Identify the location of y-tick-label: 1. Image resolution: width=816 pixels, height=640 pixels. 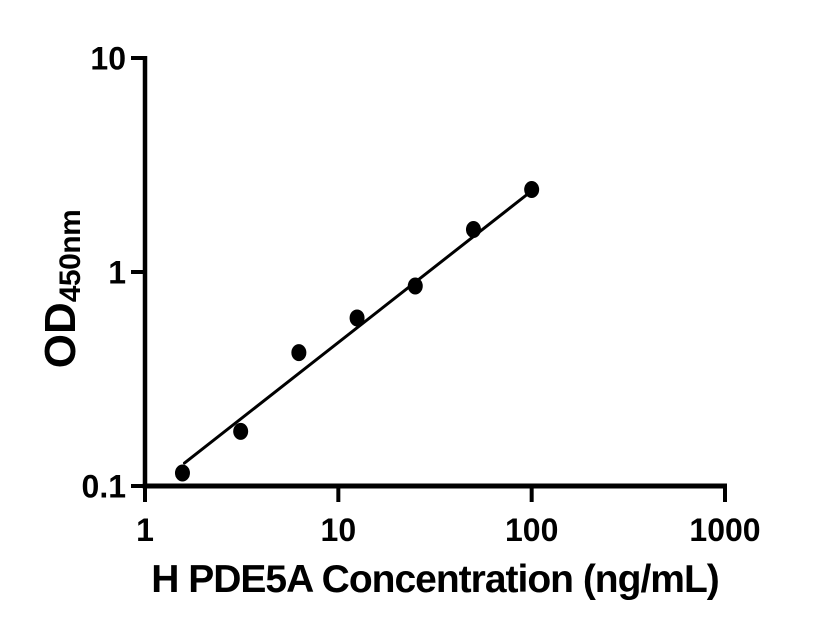
(117, 273).